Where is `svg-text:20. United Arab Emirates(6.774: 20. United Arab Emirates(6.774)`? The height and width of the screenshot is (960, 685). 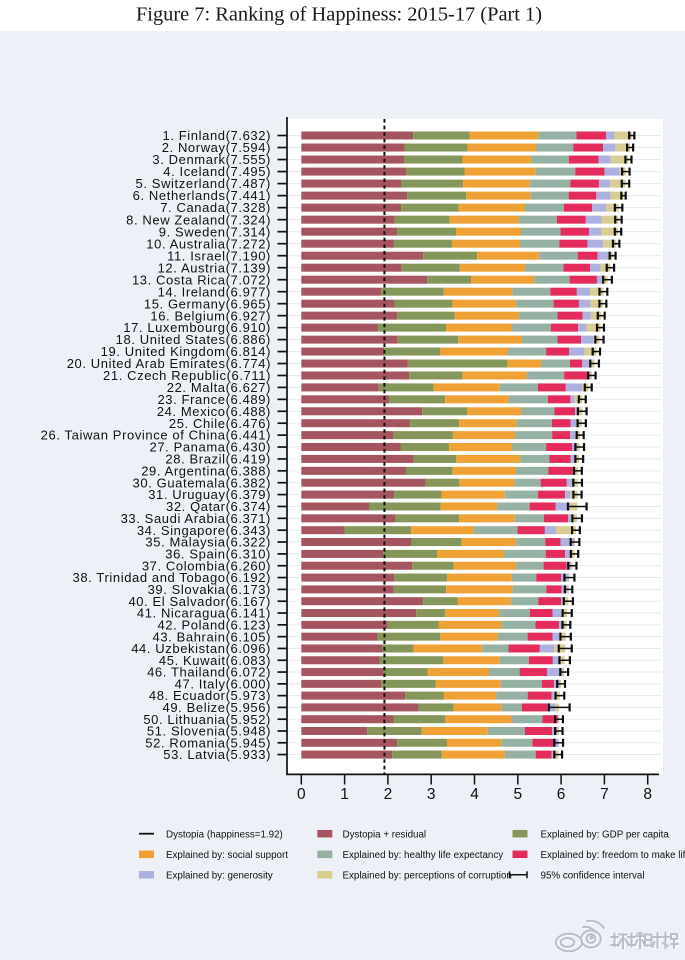
svg-text:20. United Arab Emirates(6.774: 20. United Arab Emirates(6.774) is located at coordinates (169, 363).